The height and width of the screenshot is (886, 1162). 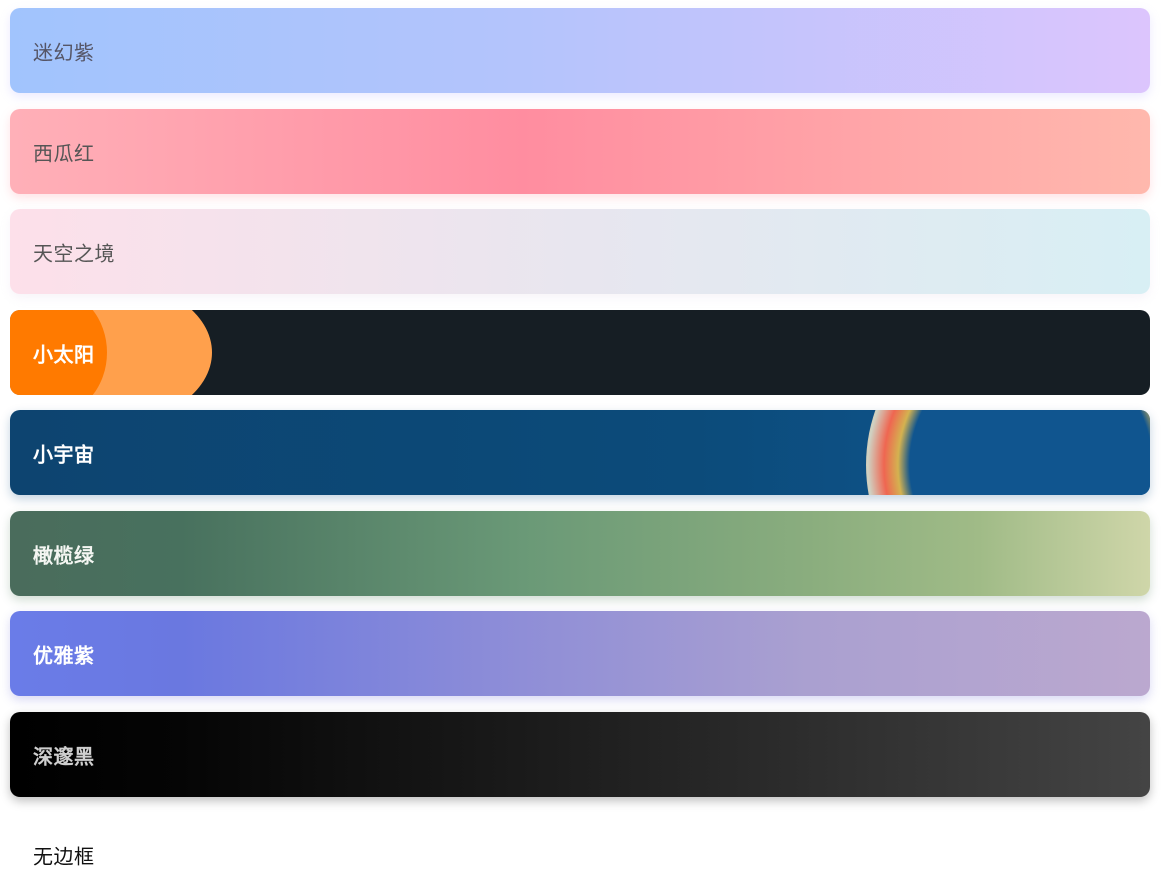 I want to click on theme-option-label: 深邃黑, so click(x=64, y=756).